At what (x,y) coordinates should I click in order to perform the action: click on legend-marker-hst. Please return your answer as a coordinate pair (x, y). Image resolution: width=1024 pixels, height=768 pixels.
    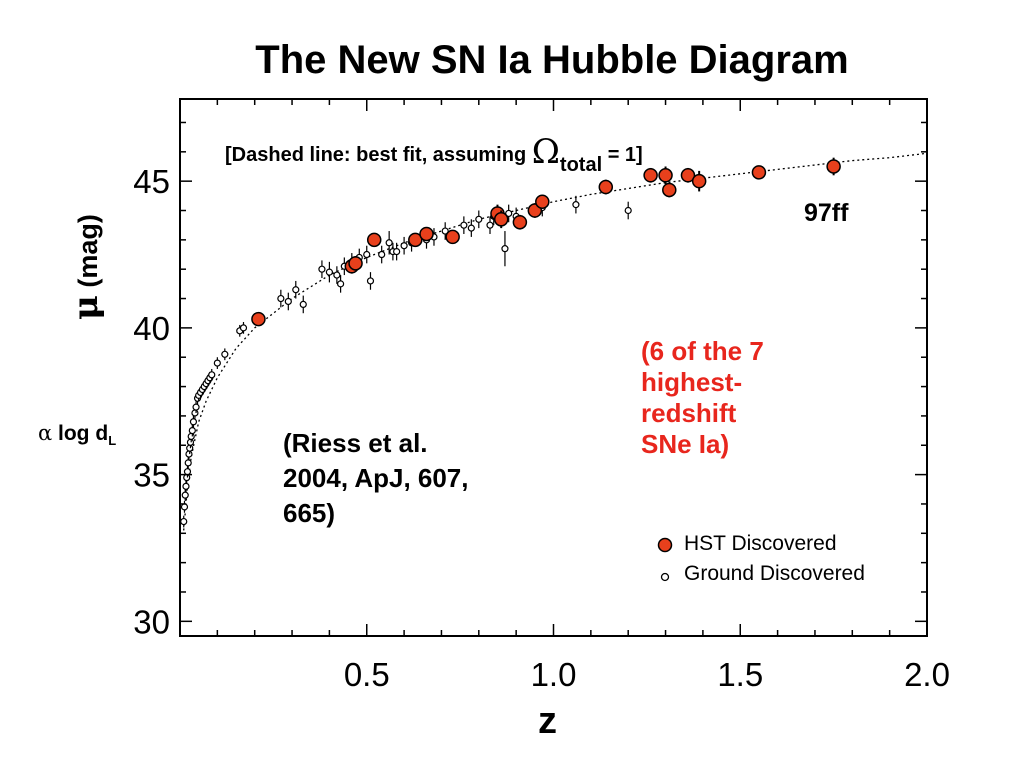
    Looking at the image, I should click on (665, 545).